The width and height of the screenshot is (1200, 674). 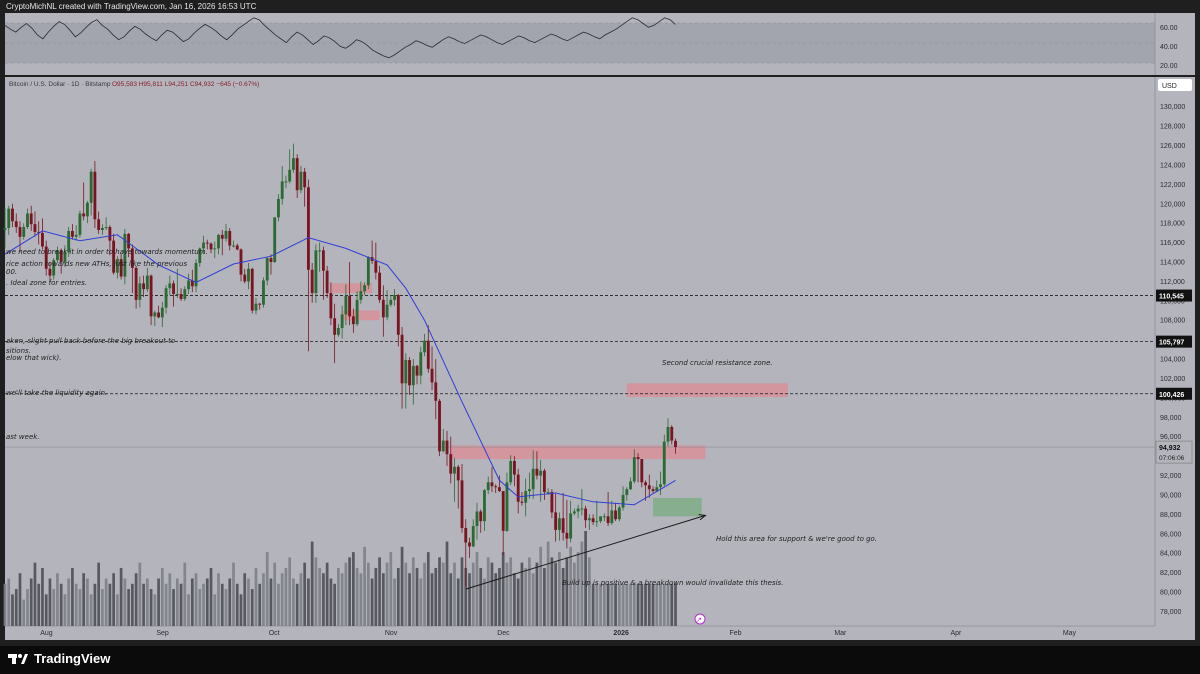 What do you see at coordinates (1169, 47) in the screenshot?
I see `rsi-tick-labels: 60.00 40.00 20.00` at bounding box center [1169, 47].